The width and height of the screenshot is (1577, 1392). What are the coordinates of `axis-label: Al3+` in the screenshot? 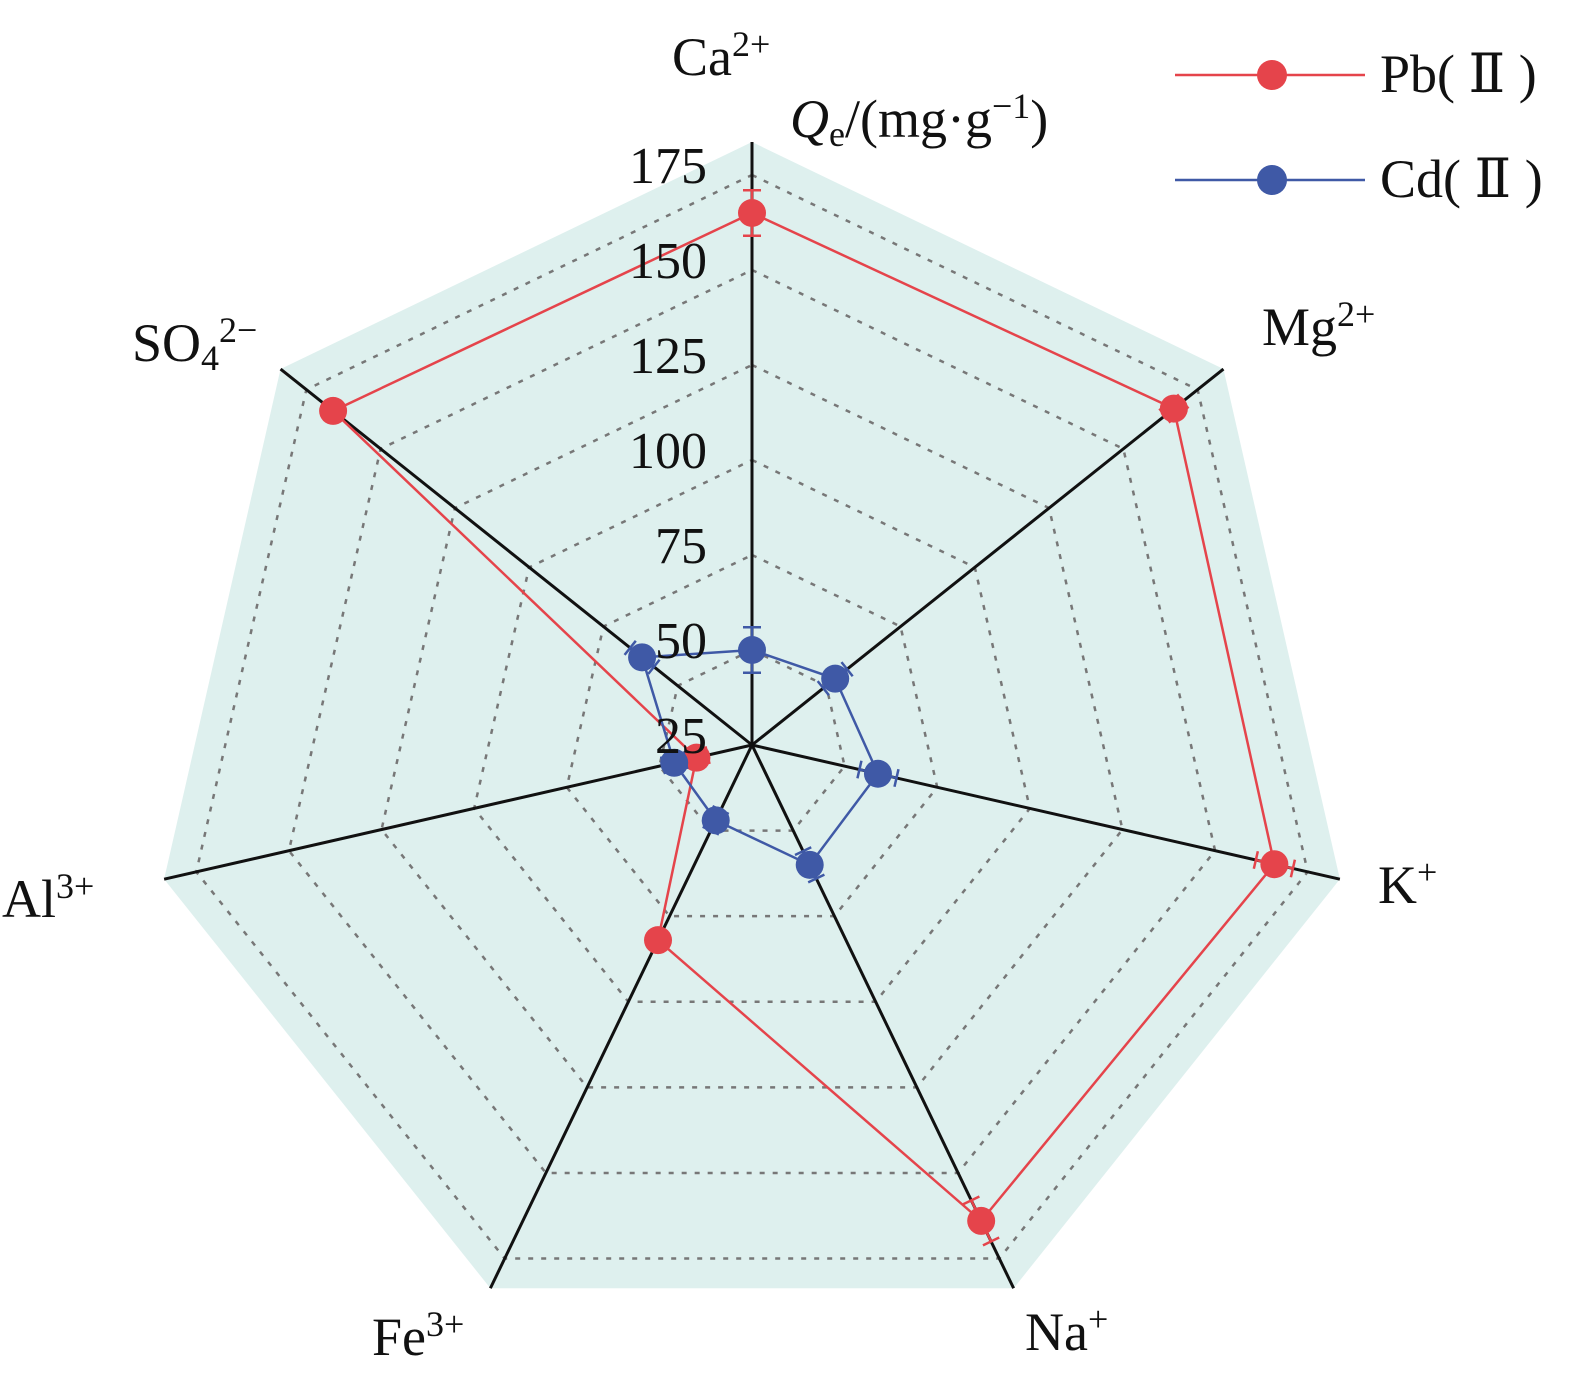 It's located at (48, 897).